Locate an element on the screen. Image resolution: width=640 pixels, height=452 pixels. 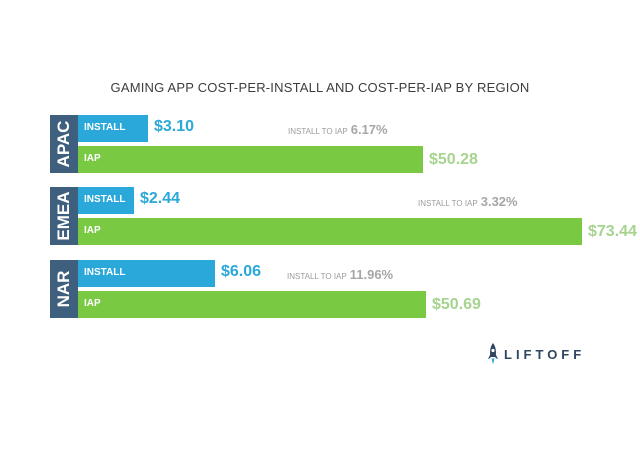
region-tab: EMEA is located at coordinates (64, 216).